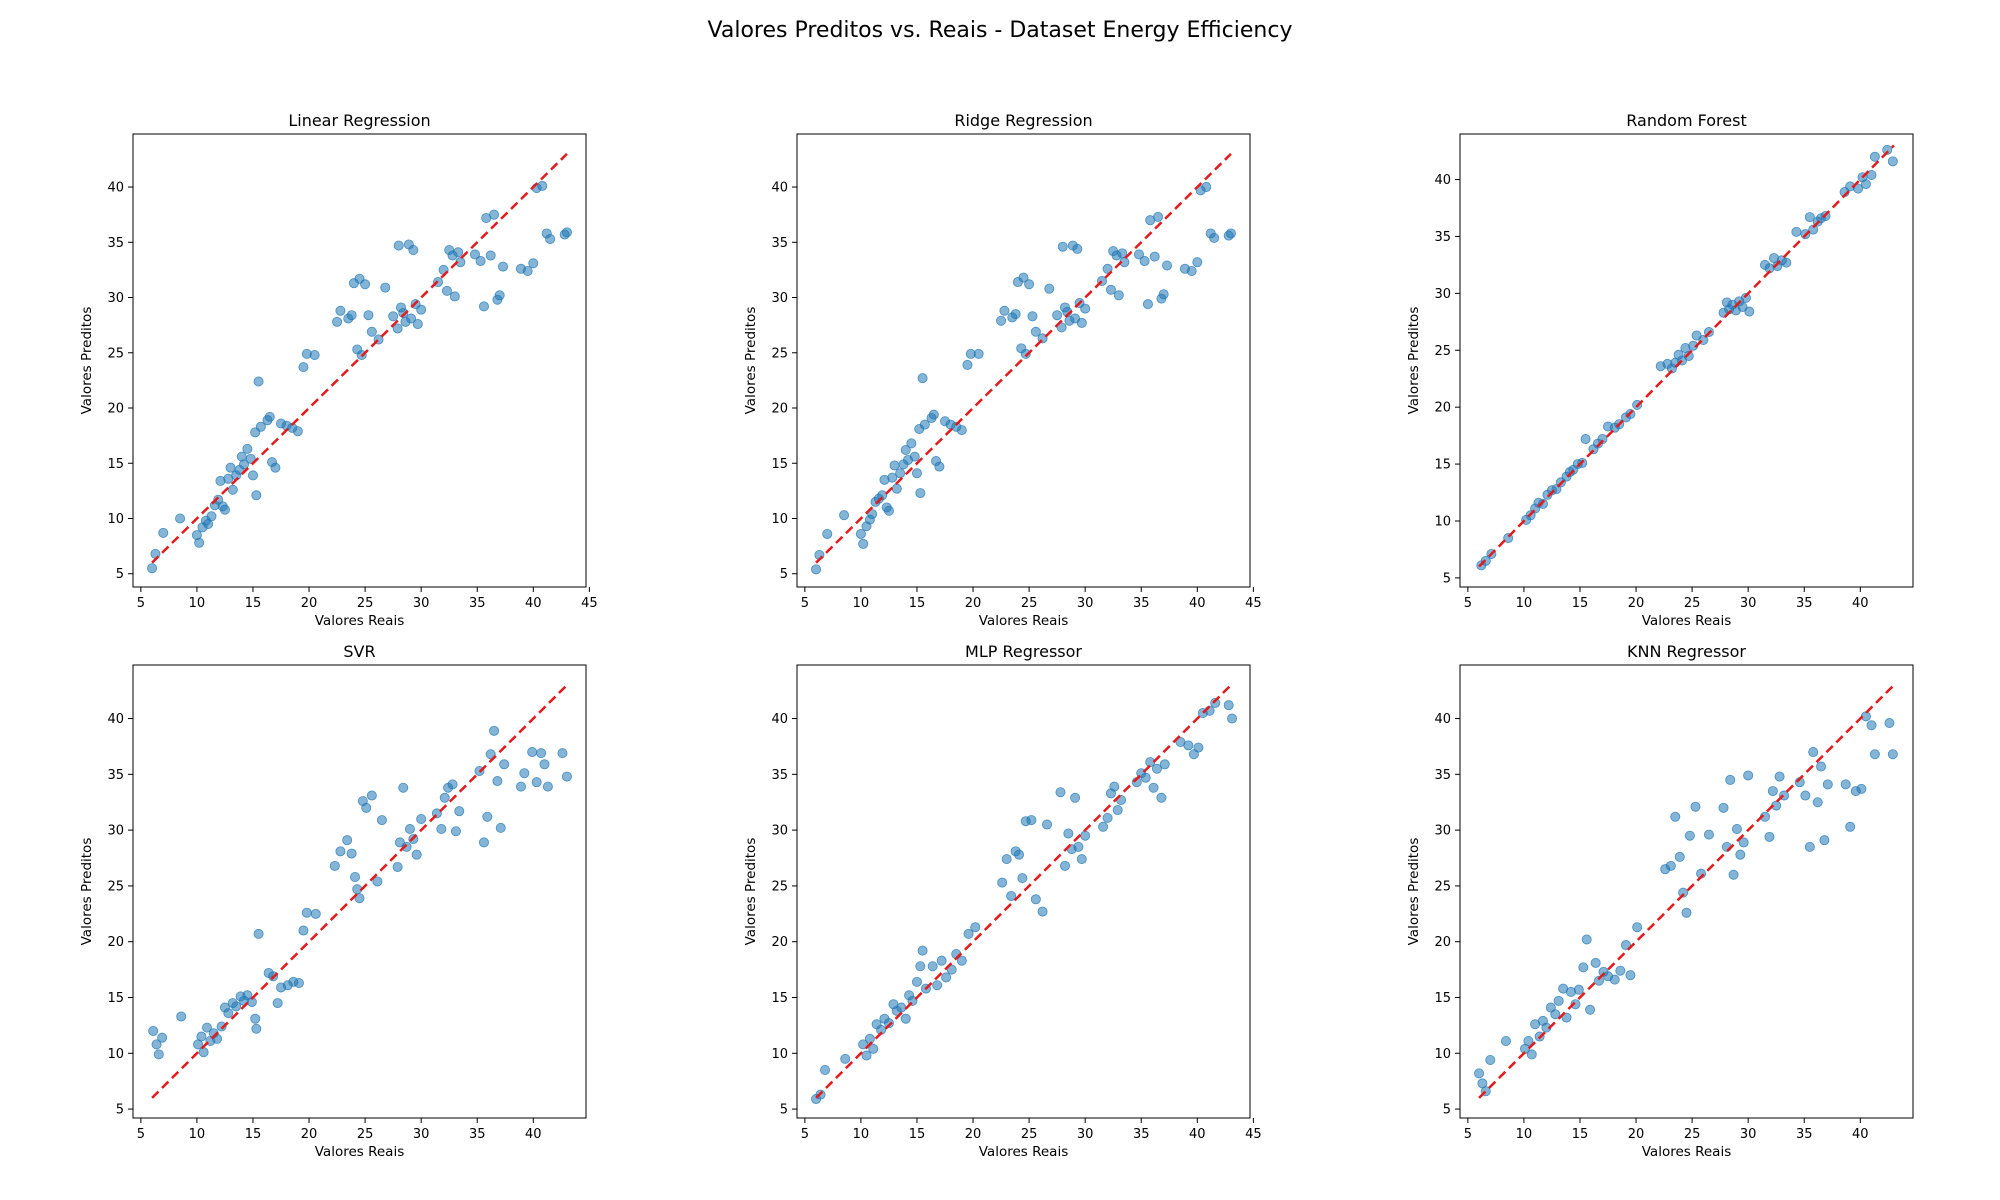  I want to click on x-tick-label: 35, so click(477, 603).